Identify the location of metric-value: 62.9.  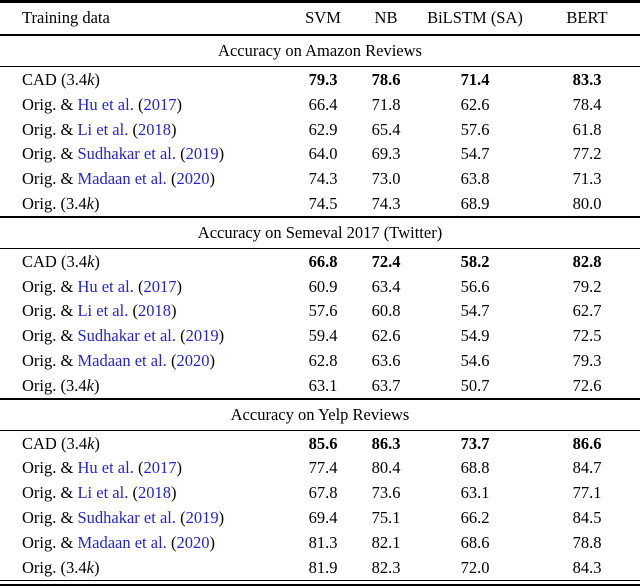
(323, 129).